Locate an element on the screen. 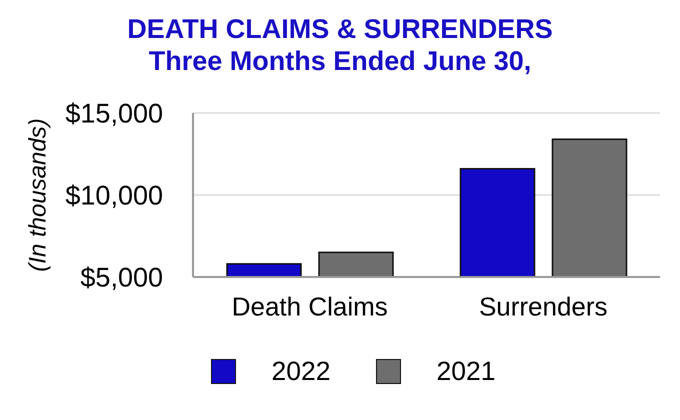  y-tick-label: $15,000 is located at coordinates (114, 113).